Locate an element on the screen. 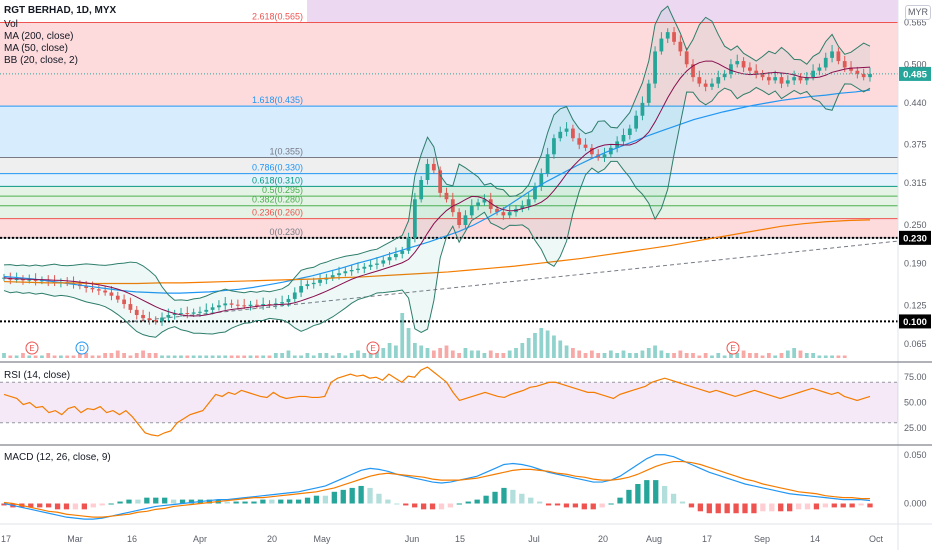 The image size is (932, 550). fib-label: 2.618(0.565) is located at coordinates (277, 17).